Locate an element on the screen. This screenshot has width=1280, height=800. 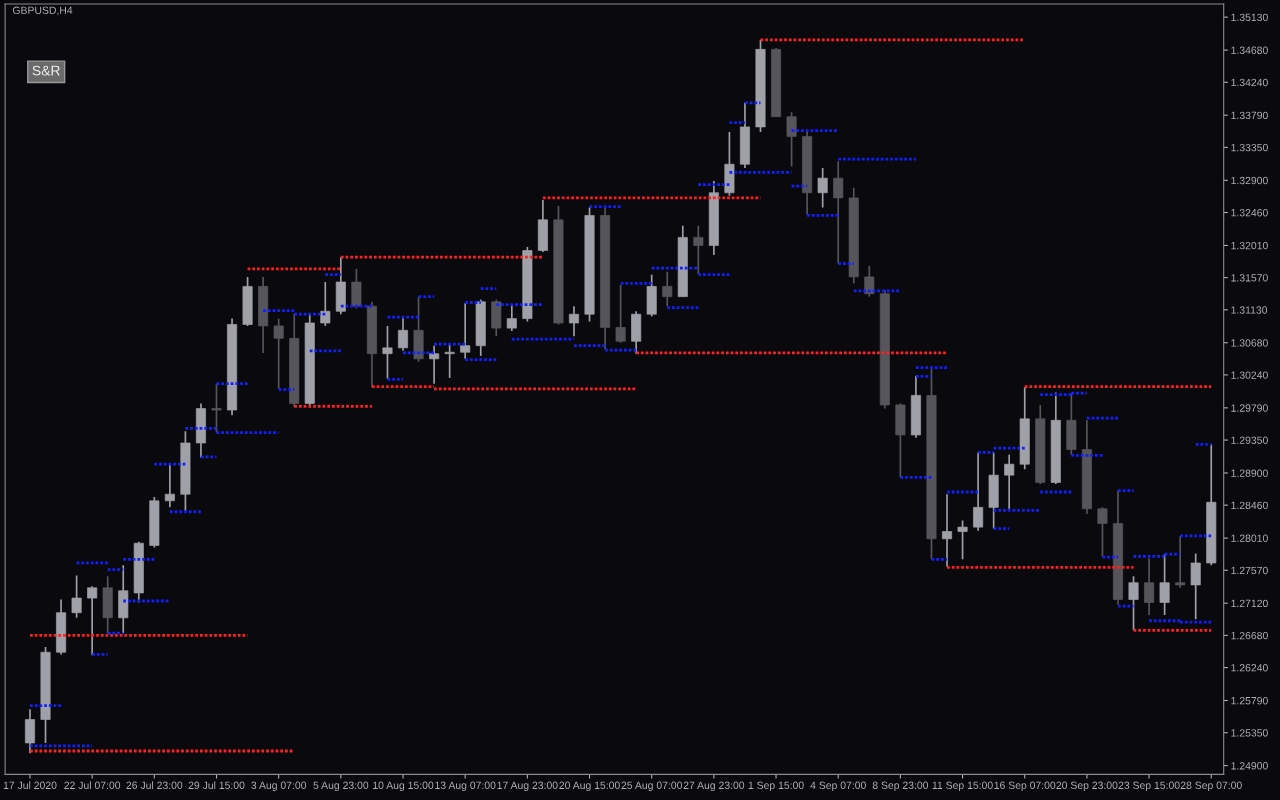
x-tick-label: 16 Sep 07:00 is located at coordinates (1025, 786).